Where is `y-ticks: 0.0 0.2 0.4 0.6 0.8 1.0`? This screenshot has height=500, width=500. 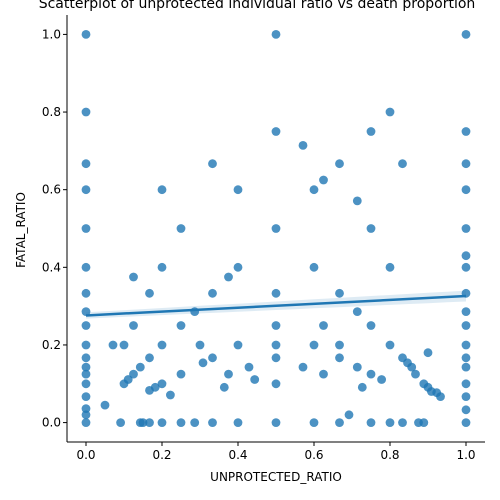 y-ticks: 0.0 0.2 0.4 0.6 0.8 1.0 is located at coordinates (54, 228).